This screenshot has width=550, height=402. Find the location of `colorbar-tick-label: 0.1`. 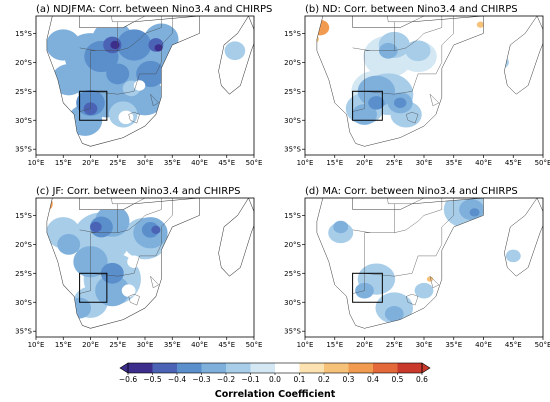

colorbar-tick-label: 0.1 is located at coordinates (300, 379).